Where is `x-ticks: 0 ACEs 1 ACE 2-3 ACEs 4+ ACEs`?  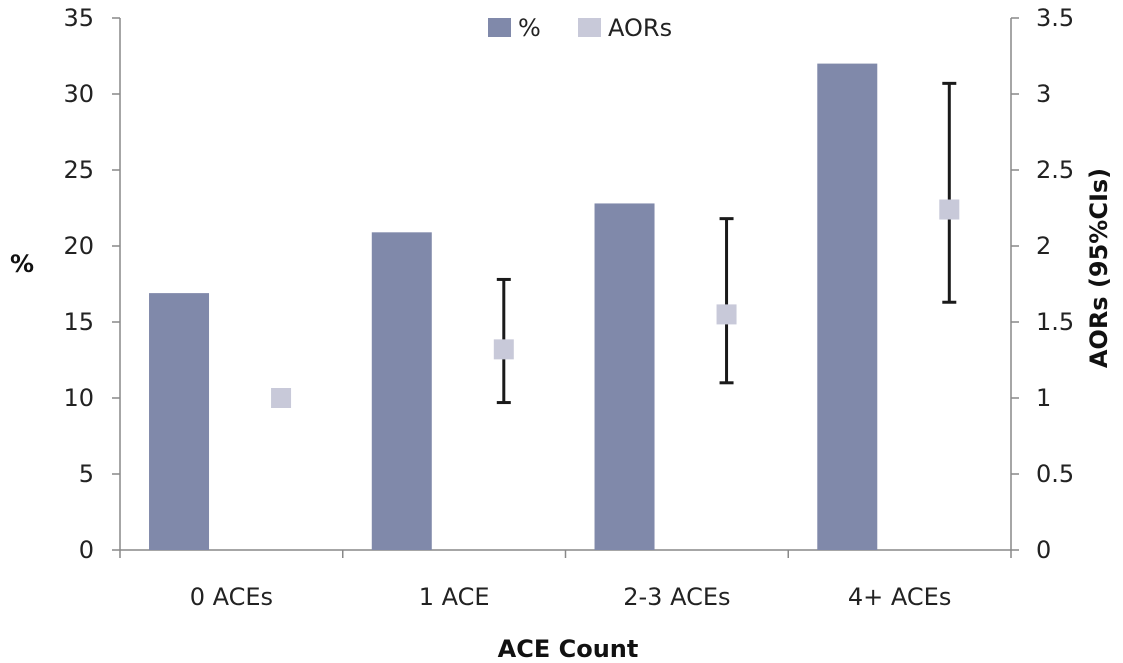
x-ticks: 0 ACEs 1 ACE 2-3 ACEs 4+ ACEs is located at coordinates (565, 580).